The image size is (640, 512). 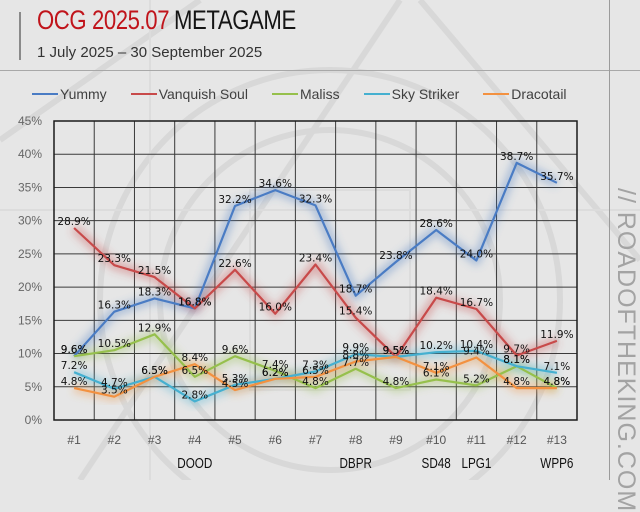 What do you see at coordinates (557, 440) in the screenshot?
I see `x-tick-label: #13` at bounding box center [557, 440].